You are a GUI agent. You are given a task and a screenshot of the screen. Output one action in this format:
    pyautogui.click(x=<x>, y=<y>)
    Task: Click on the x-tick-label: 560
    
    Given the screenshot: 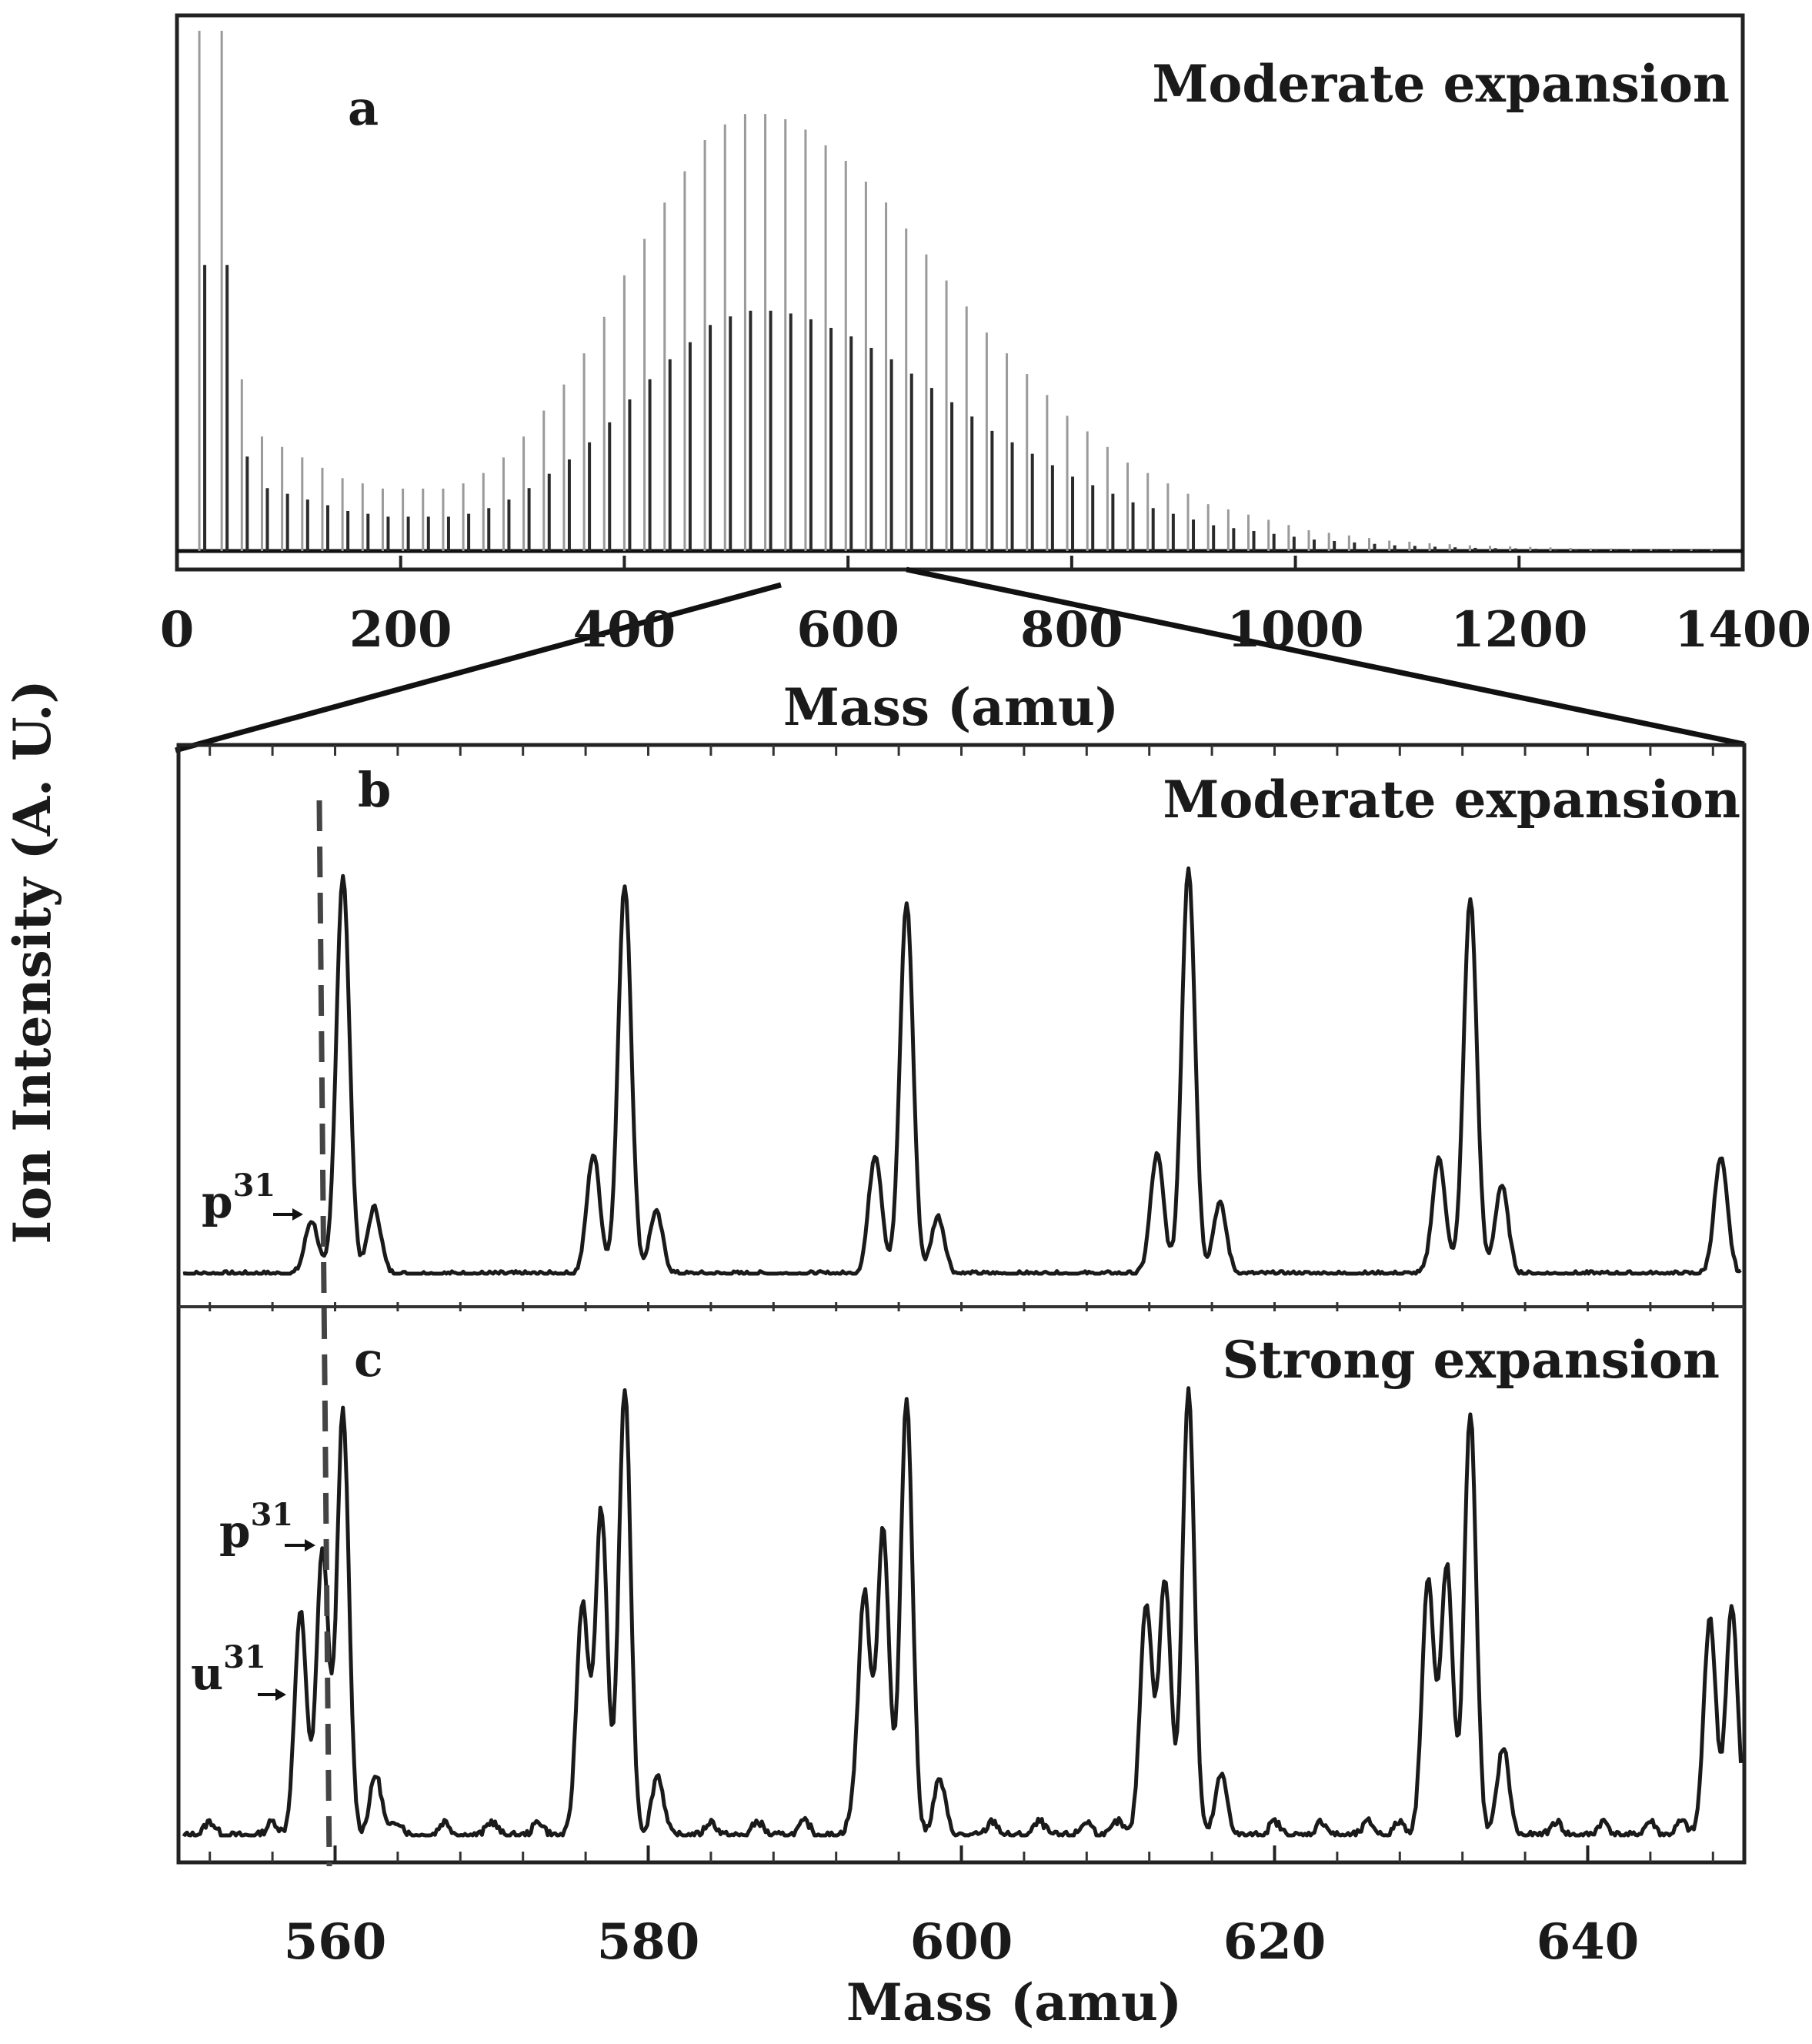 What is the action you would take?
    pyautogui.click(x=335, y=1942)
    